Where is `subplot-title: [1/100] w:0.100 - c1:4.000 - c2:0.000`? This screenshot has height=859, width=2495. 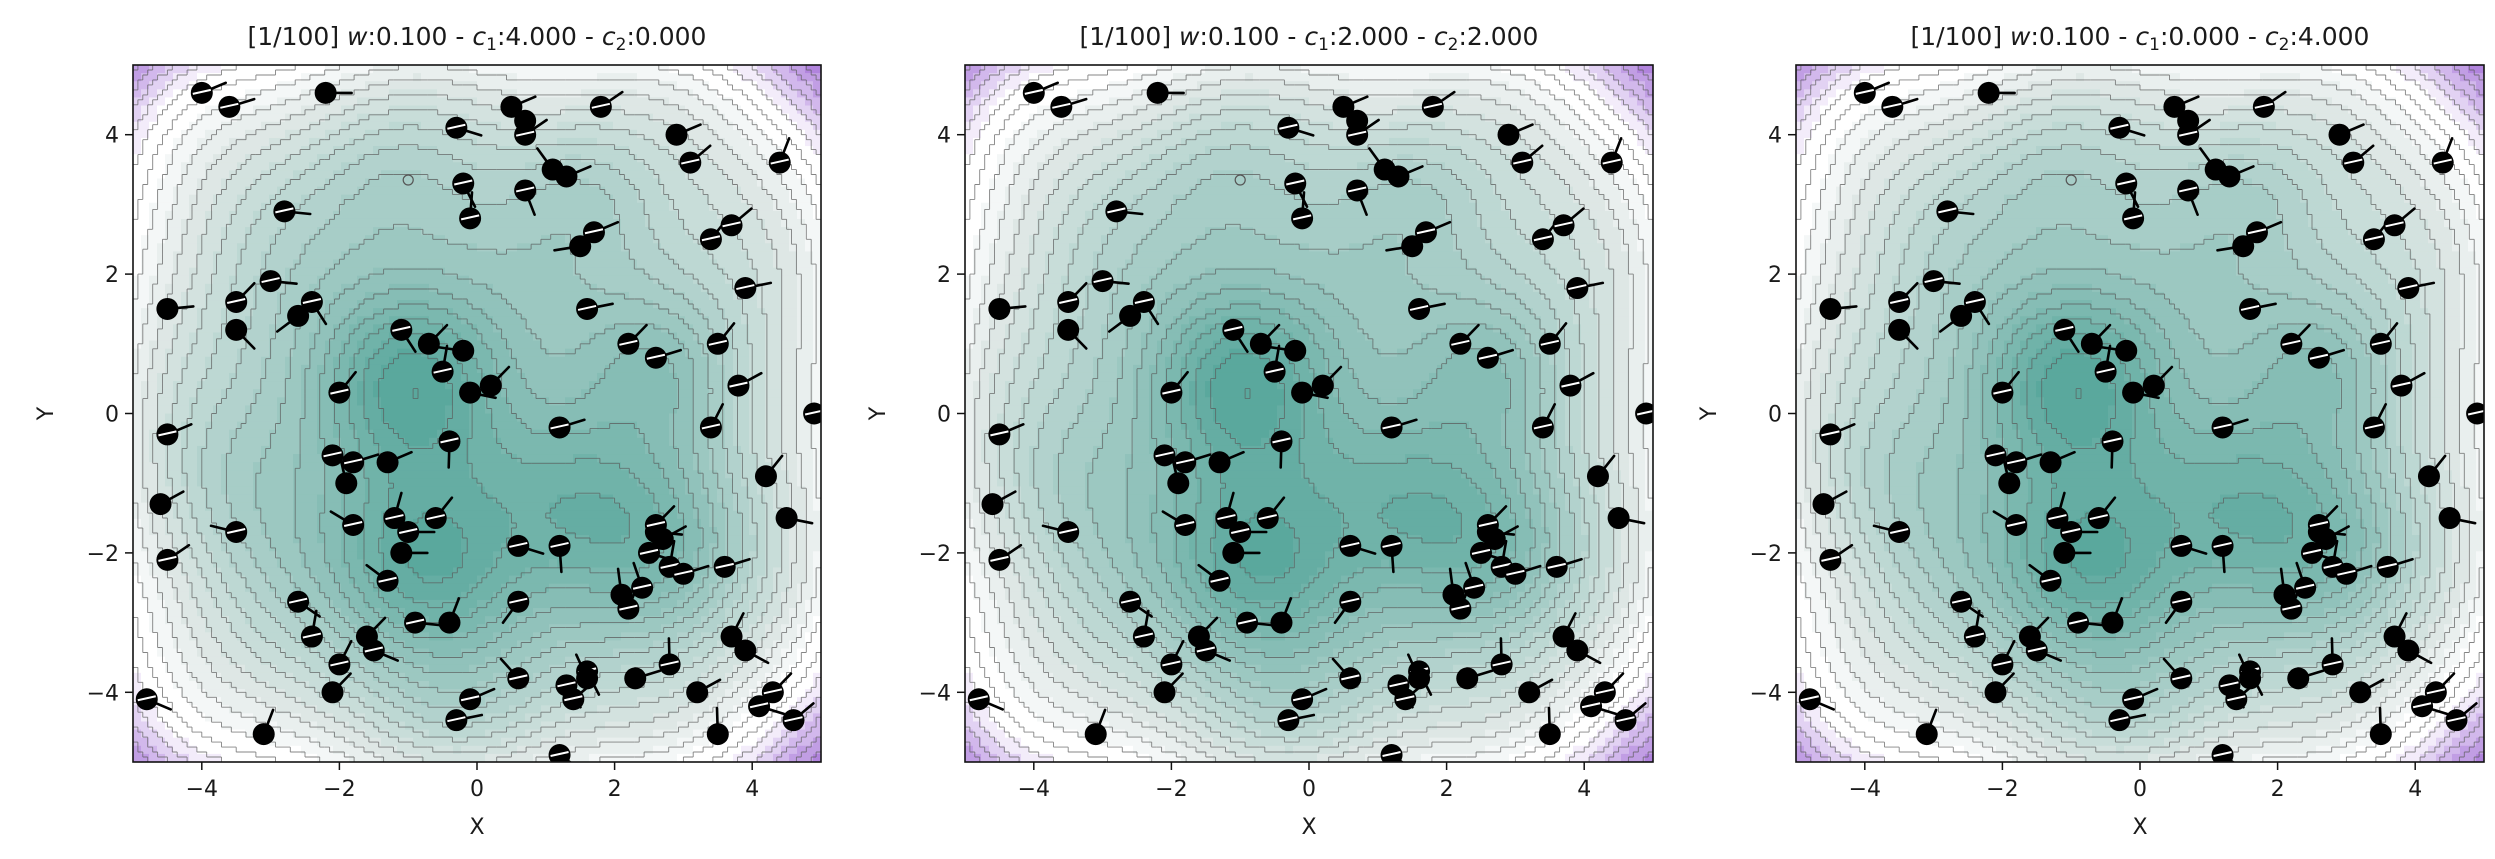 subplot-title: [1/100] w:0.100 - c1:4.000 - c2:0.000 is located at coordinates (477, 38).